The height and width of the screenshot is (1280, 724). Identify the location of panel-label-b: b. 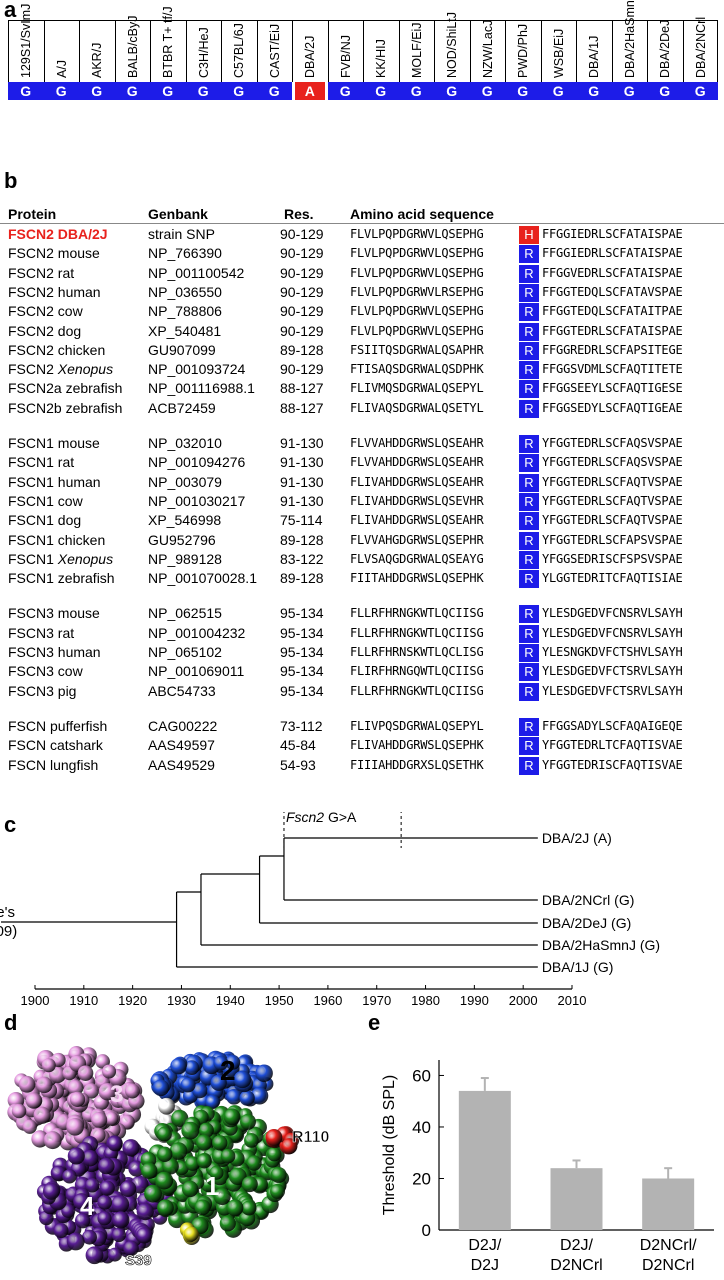
(11, 180).